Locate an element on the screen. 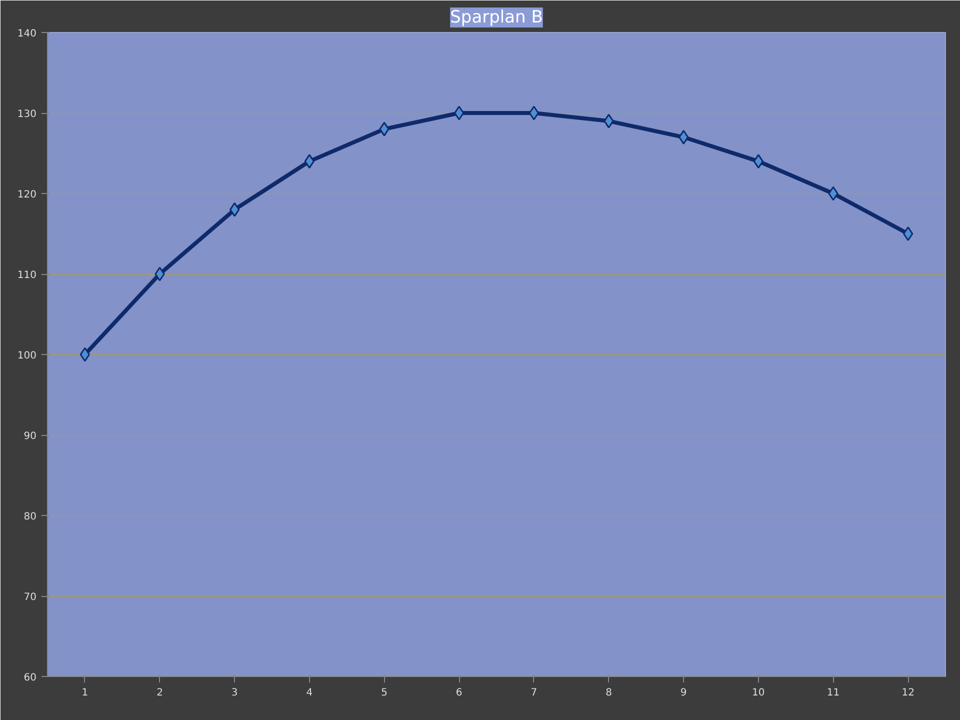 The height and width of the screenshot is (720, 960). x-tick-label: 9 is located at coordinates (683, 693).